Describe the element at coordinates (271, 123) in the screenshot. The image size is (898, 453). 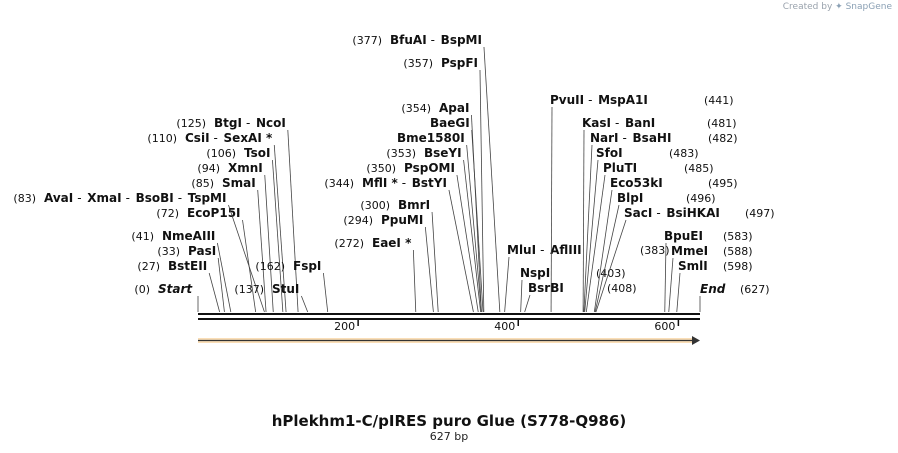
I see `enzyme-name: NcoI` at that location.